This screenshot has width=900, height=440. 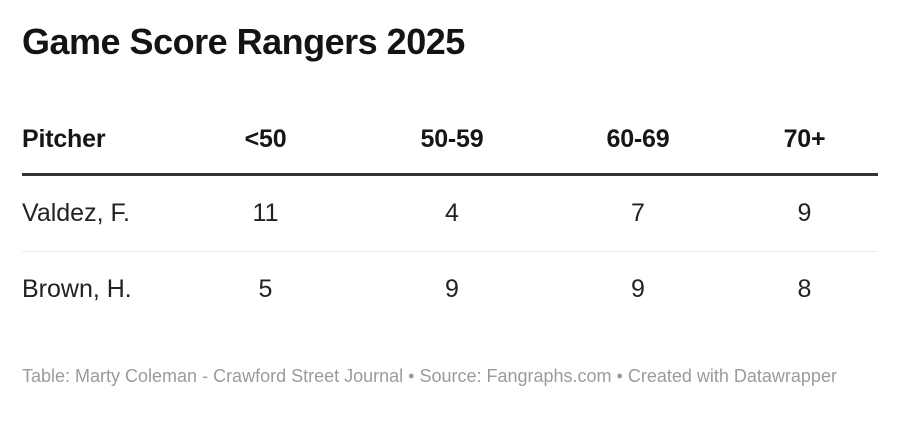 I want to click on value-cell: 11, so click(x=265, y=213).